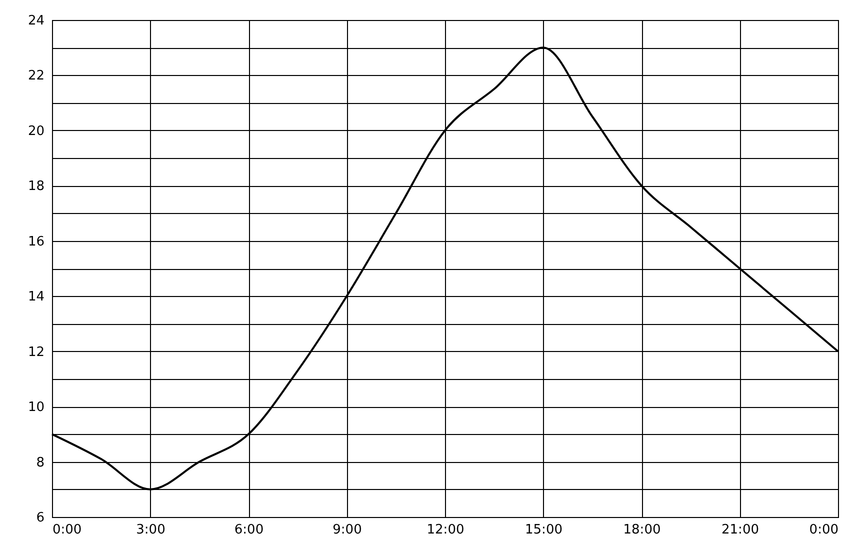 Image resolution: width=861 pixels, height=555 pixels. What do you see at coordinates (347, 530) in the screenshot?
I see `x-tick-label: 9:00` at bounding box center [347, 530].